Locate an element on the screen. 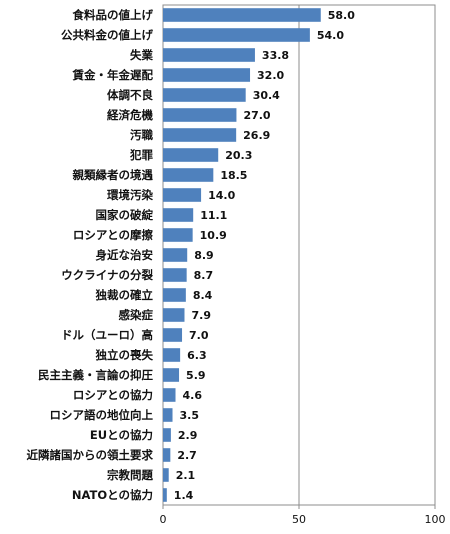 This screenshot has height=534, width=450. value-label-11: 10.9 is located at coordinates (213, 235).